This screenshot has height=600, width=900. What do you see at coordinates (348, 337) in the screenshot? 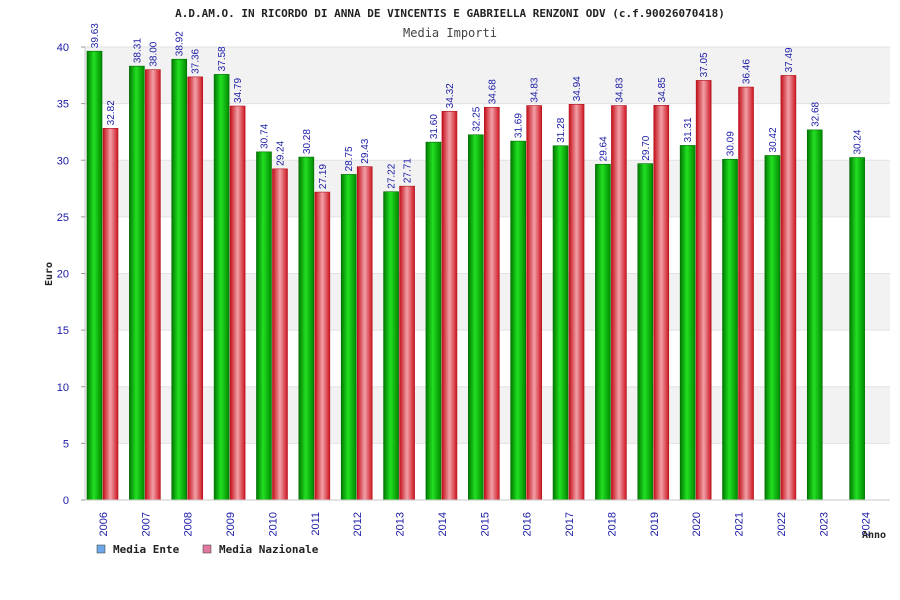
I see `bar-media-ente-2012` at bounding box center [348, 337].